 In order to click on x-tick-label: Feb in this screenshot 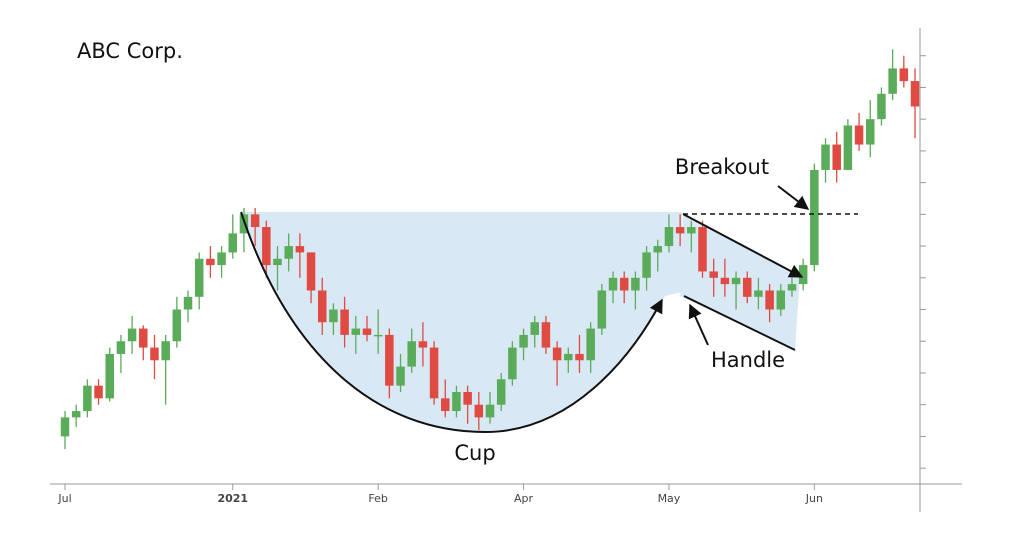, I will do `click(377, 498)`.